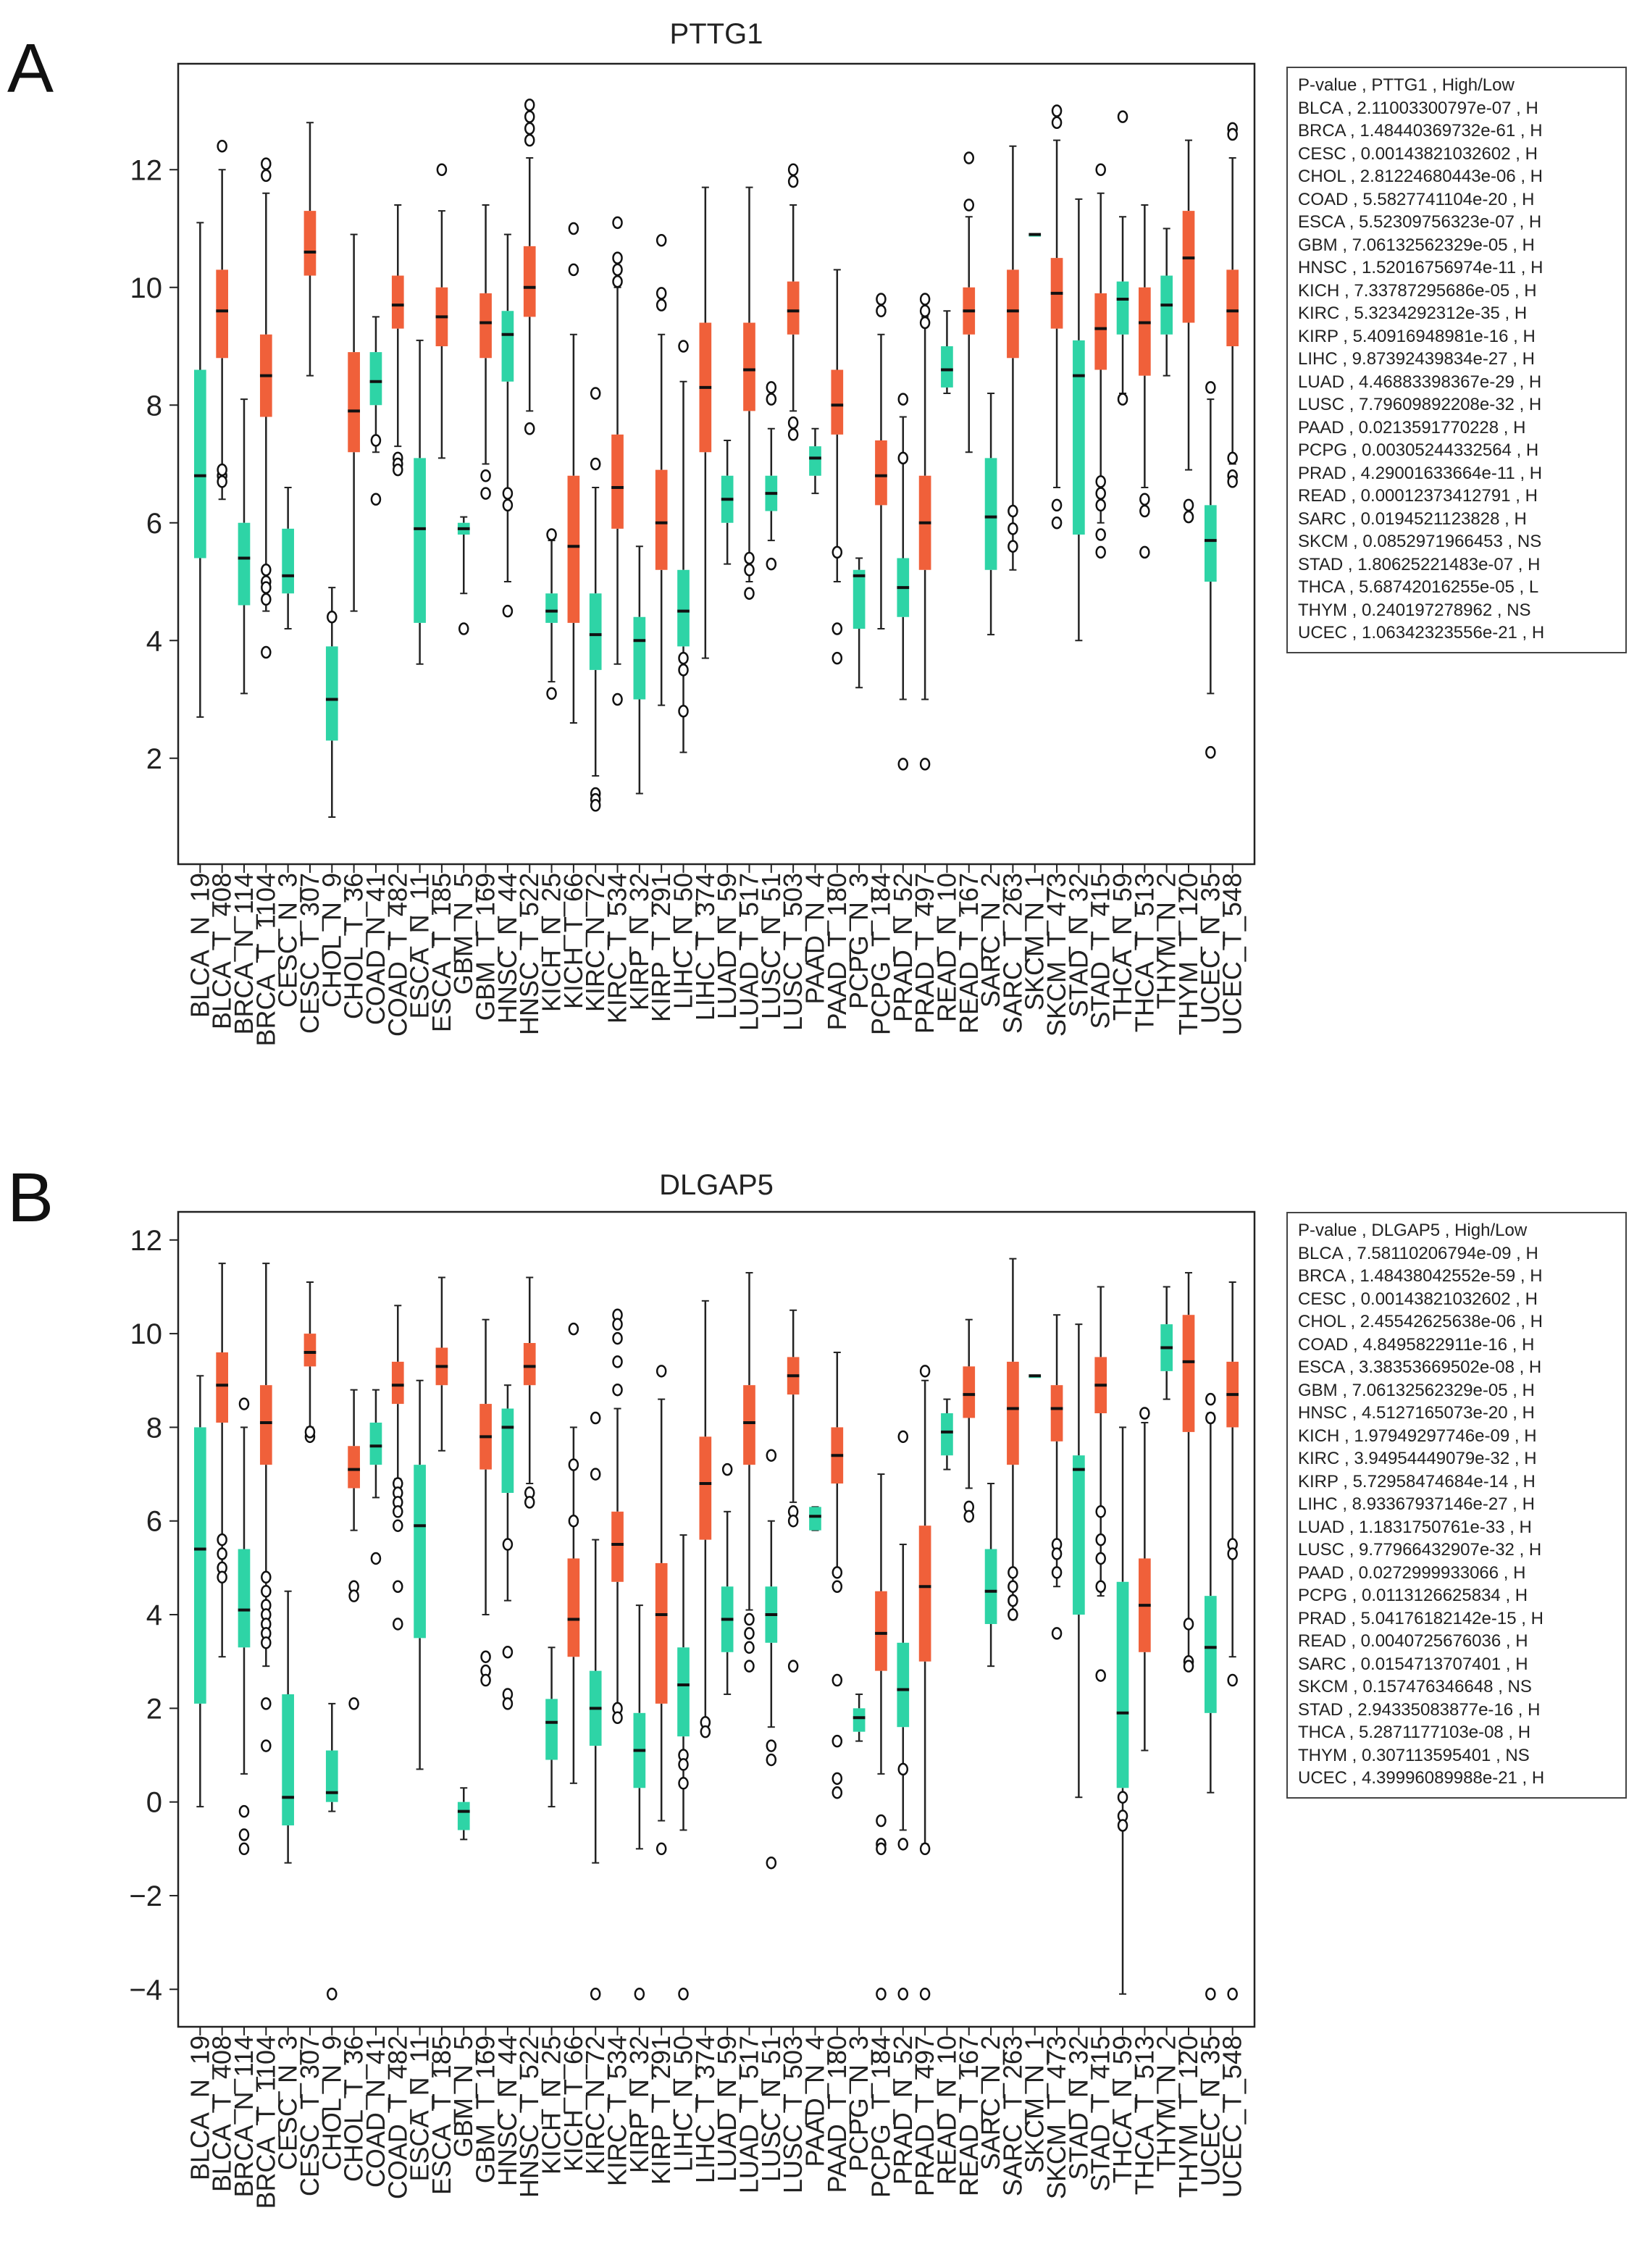  What do you see at coordinates (1420, 1618) in the screenshot?
I see `dlgap5-legend-row: PRAD , 5.04176182142e-15 , H` at bounding box center [1420, 1618].